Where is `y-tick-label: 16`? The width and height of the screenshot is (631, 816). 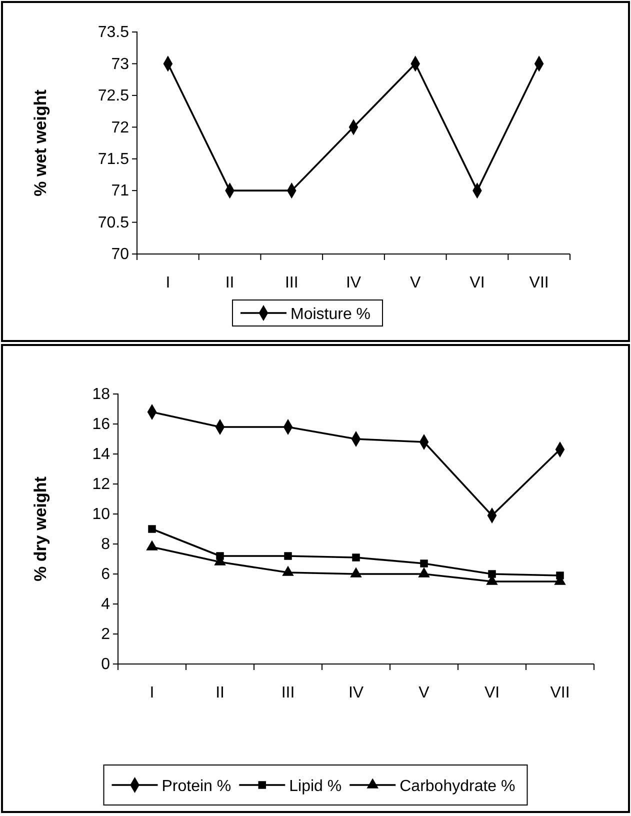 y-tick-label: 16 is located at coordinates (101, 425).